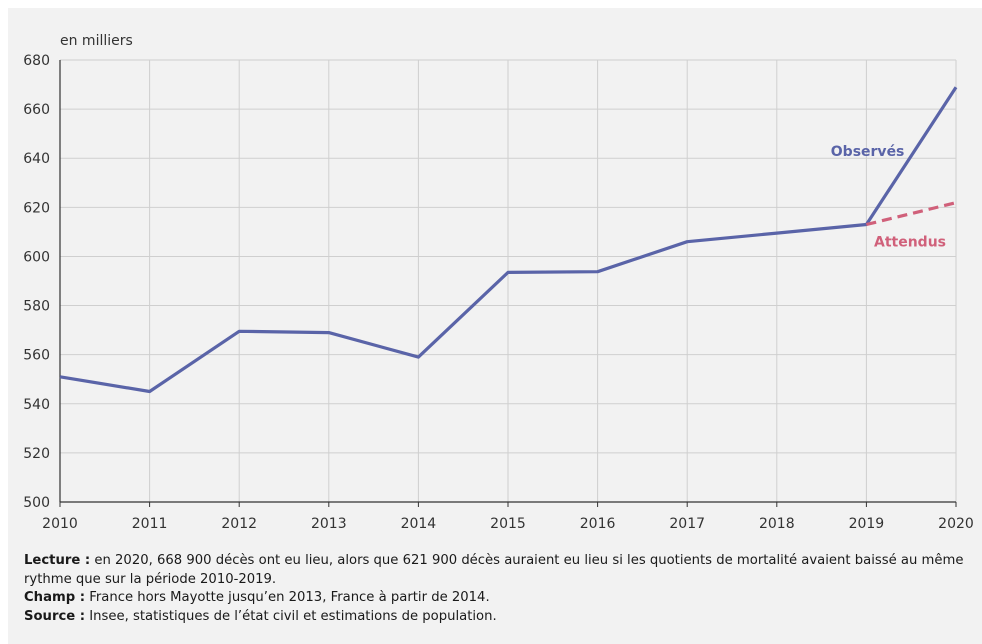 This screenshot has width=982, height=644. Describe the element at coordinates (36, 208) in the screenshot. I see `y-tick-label: 620` at that location.